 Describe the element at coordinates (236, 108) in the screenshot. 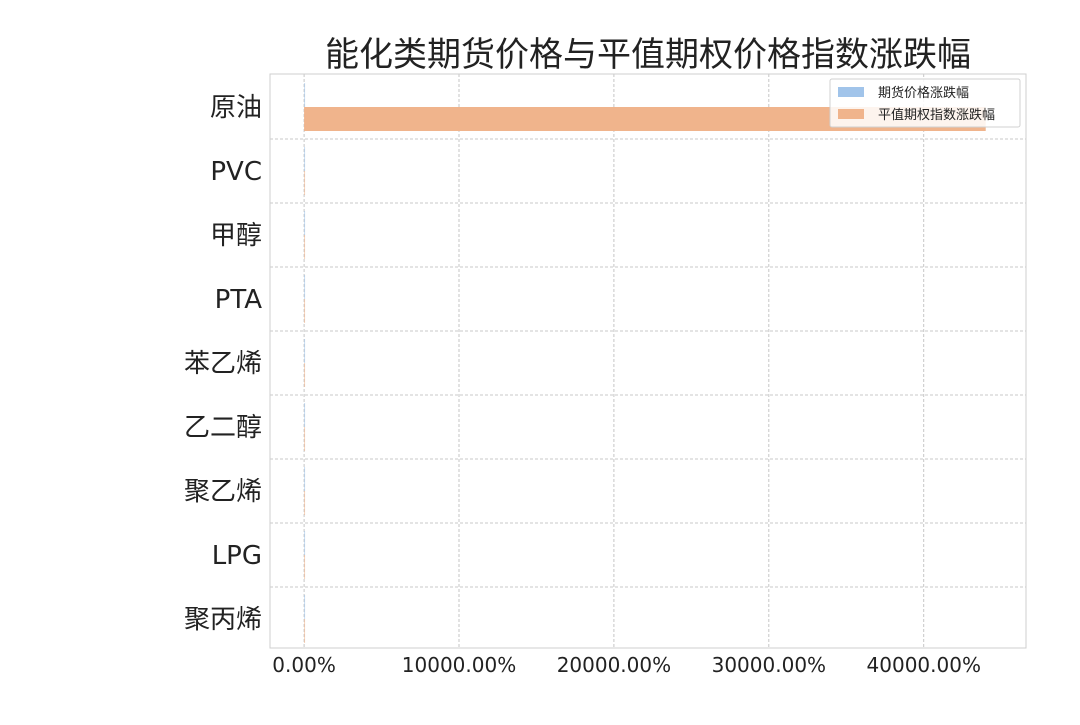

I see `category-label: 原油` at that location.